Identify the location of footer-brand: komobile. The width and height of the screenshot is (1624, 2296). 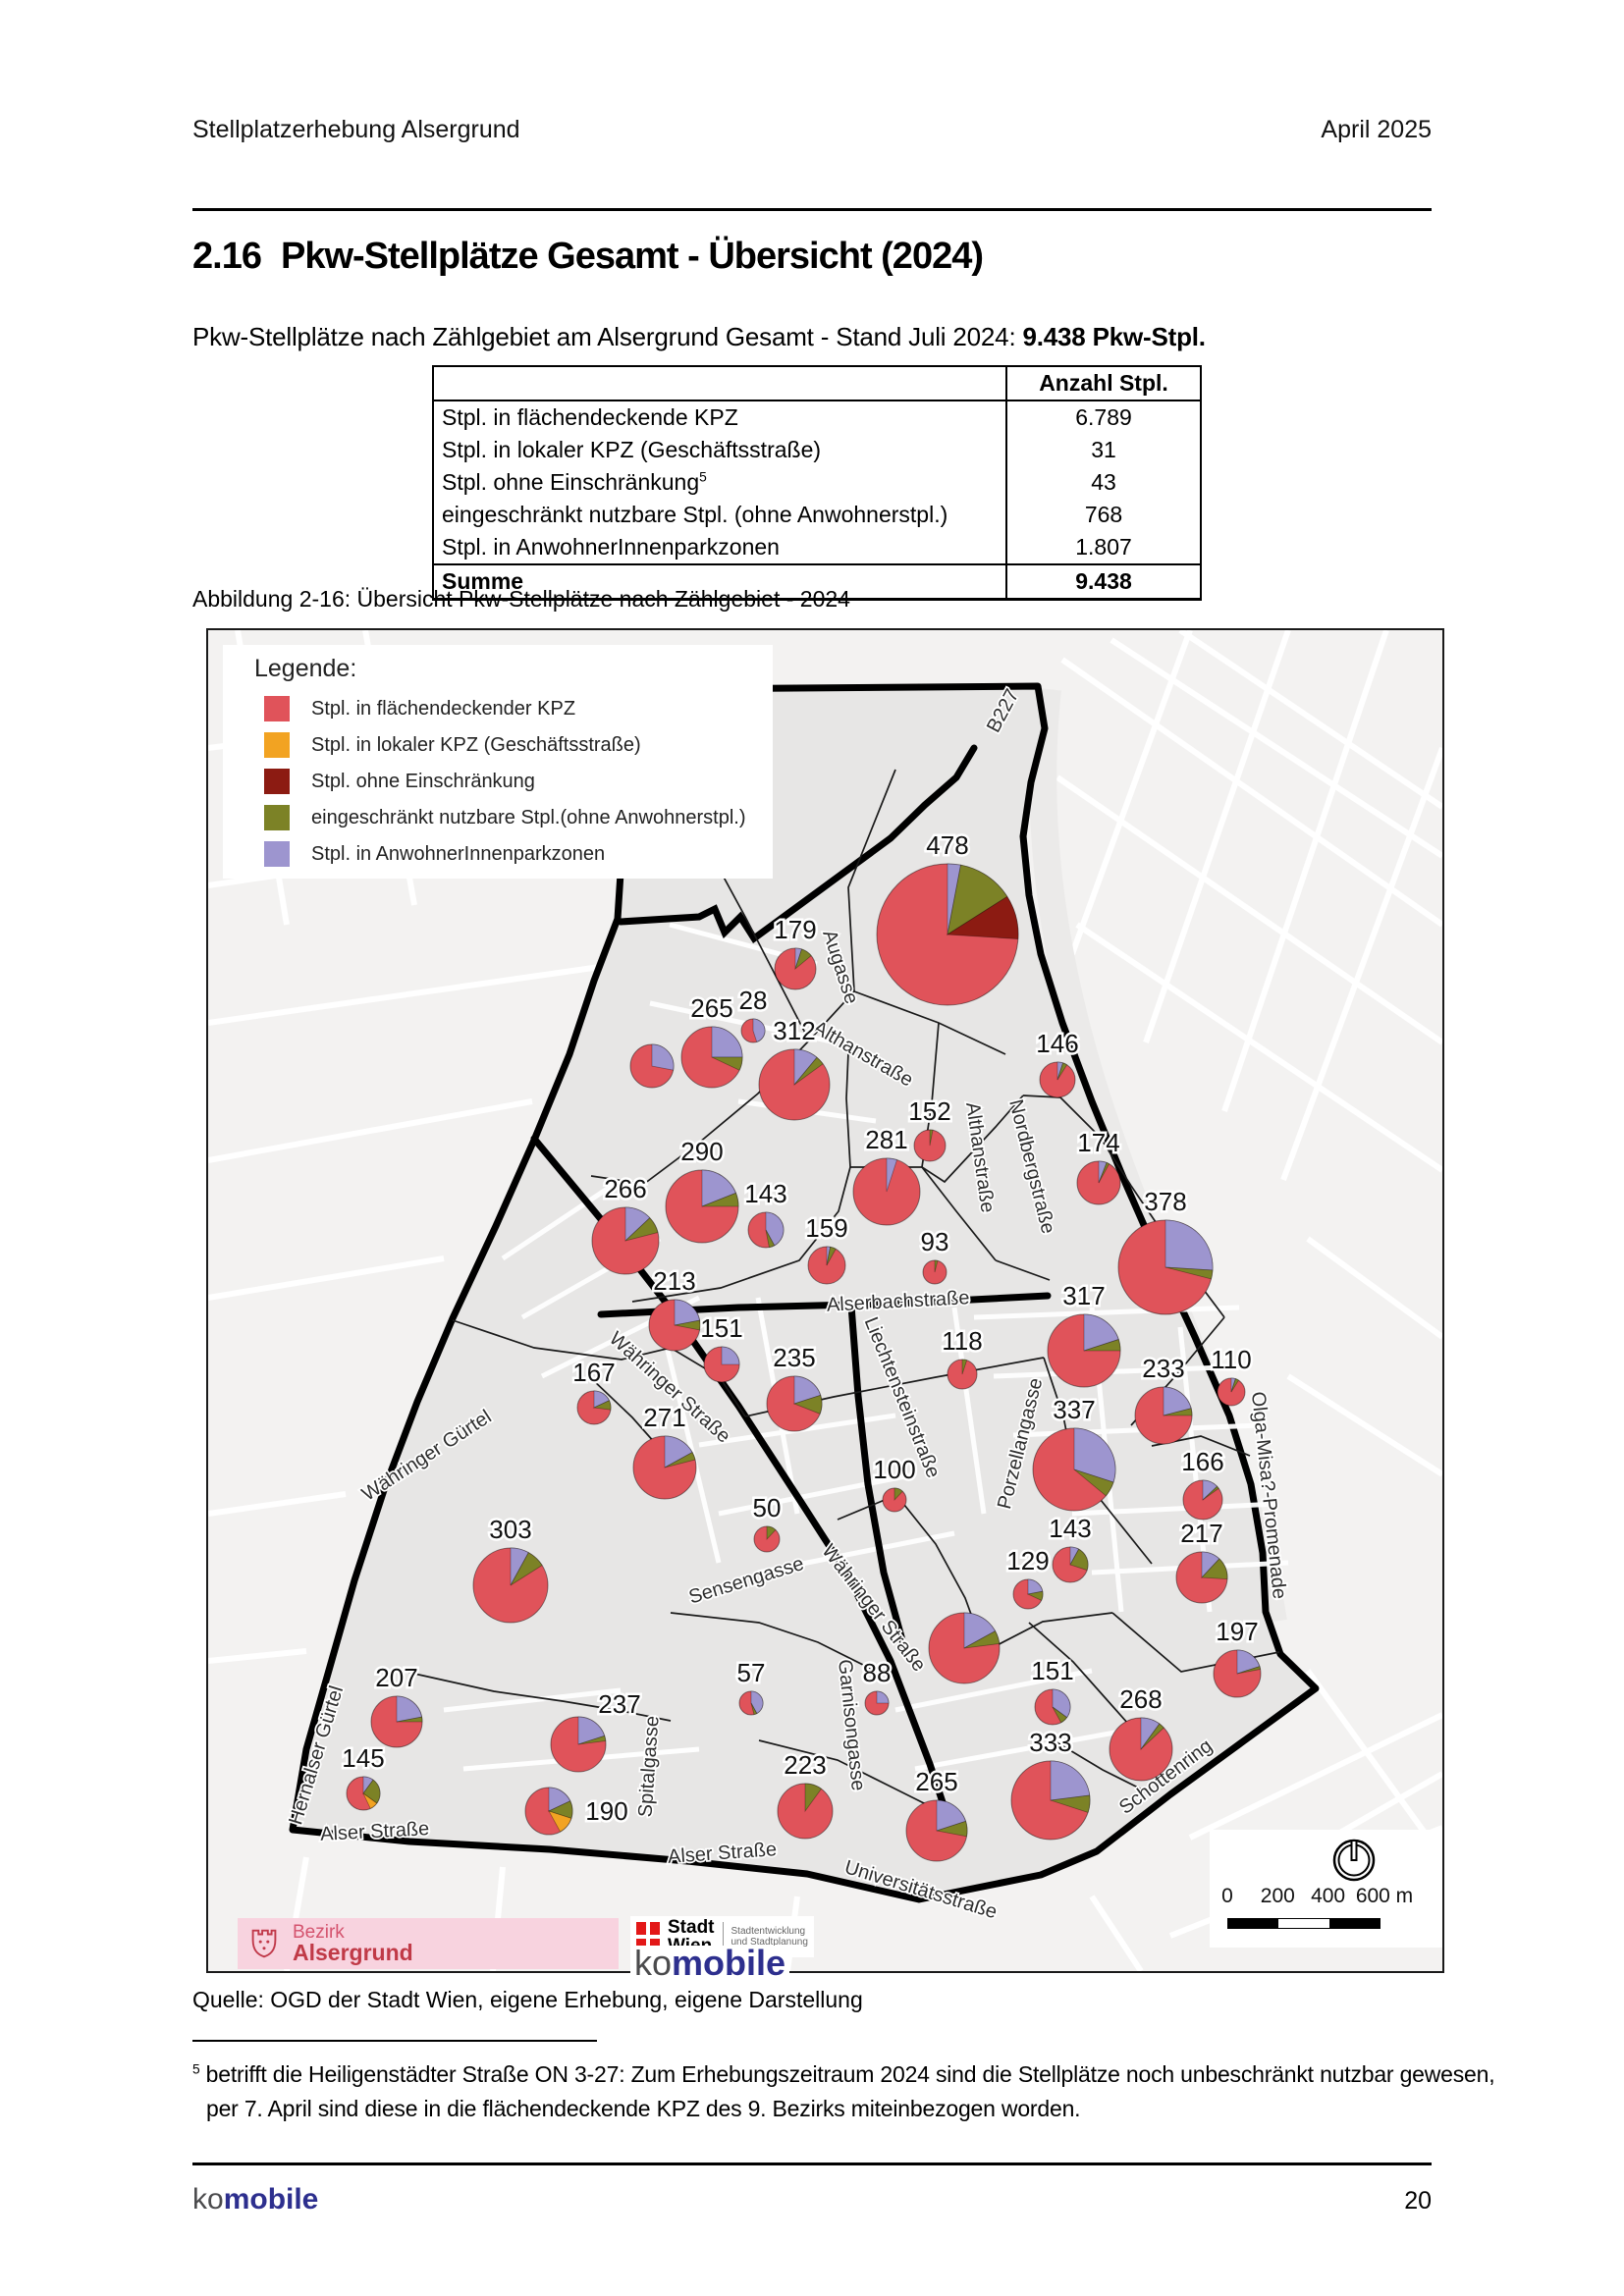
(255, 2199).